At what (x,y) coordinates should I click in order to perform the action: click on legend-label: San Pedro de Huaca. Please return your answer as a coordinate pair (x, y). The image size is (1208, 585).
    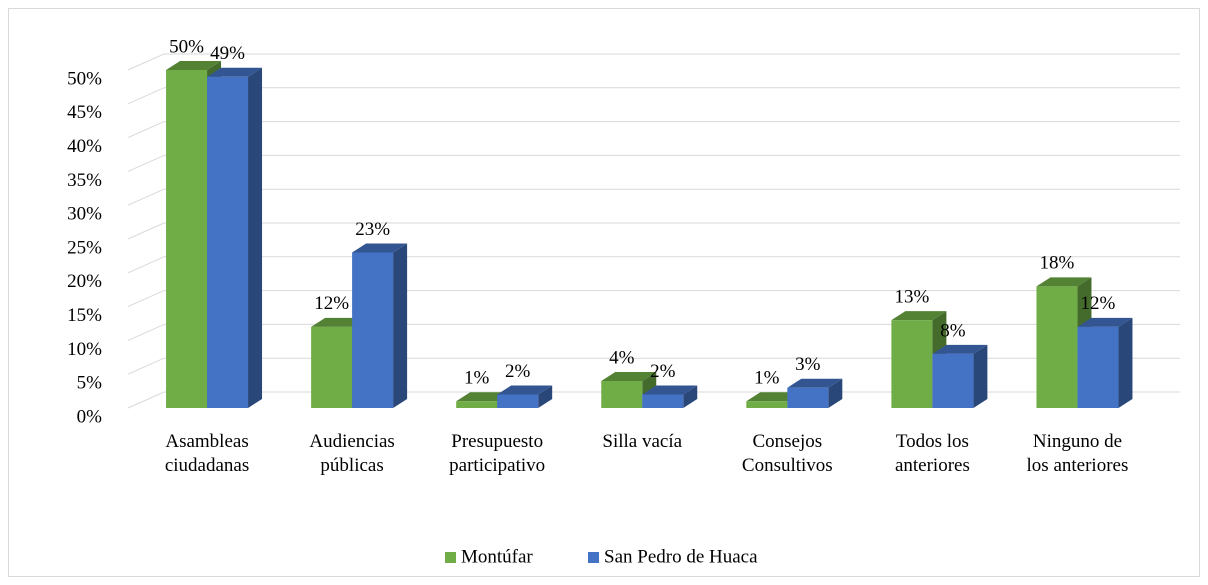
    Looking at the image, I should click on (681, 556).